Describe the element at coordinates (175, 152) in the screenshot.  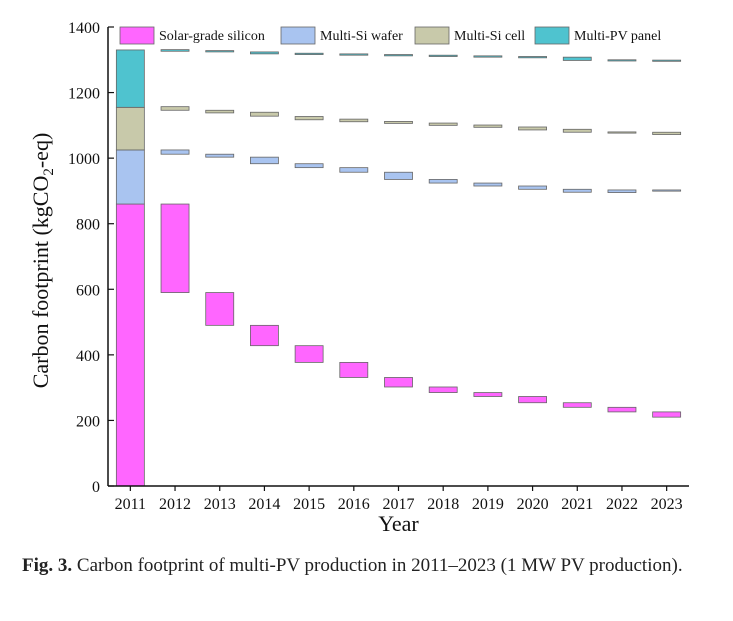
I see `bar-2012-multi-si-wafer` at that location.